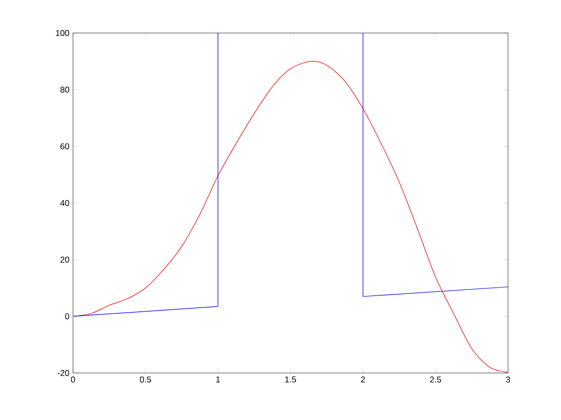 The height and width of the screenshot is (420, 561). Describe the element at coordinates (67, 316) in the screenshot. I see `y-tick-label: 0` at that location.